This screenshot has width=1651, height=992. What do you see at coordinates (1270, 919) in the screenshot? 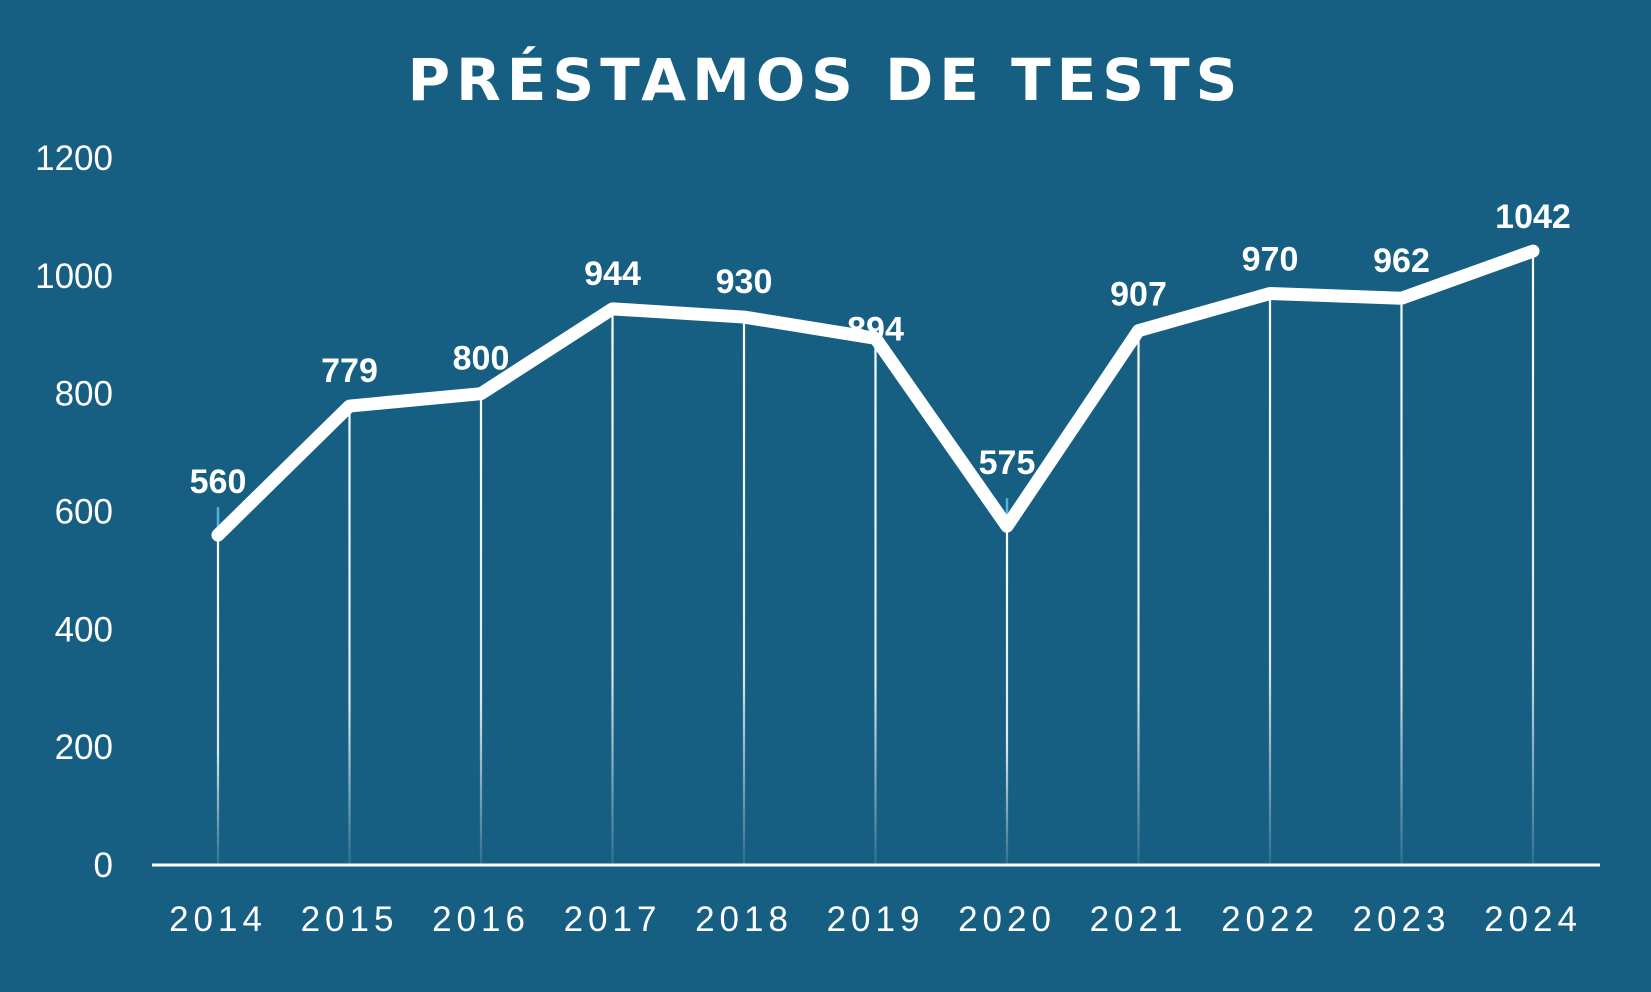
I see `x-tick-label: 2022` at bounding box center [1270, 919].